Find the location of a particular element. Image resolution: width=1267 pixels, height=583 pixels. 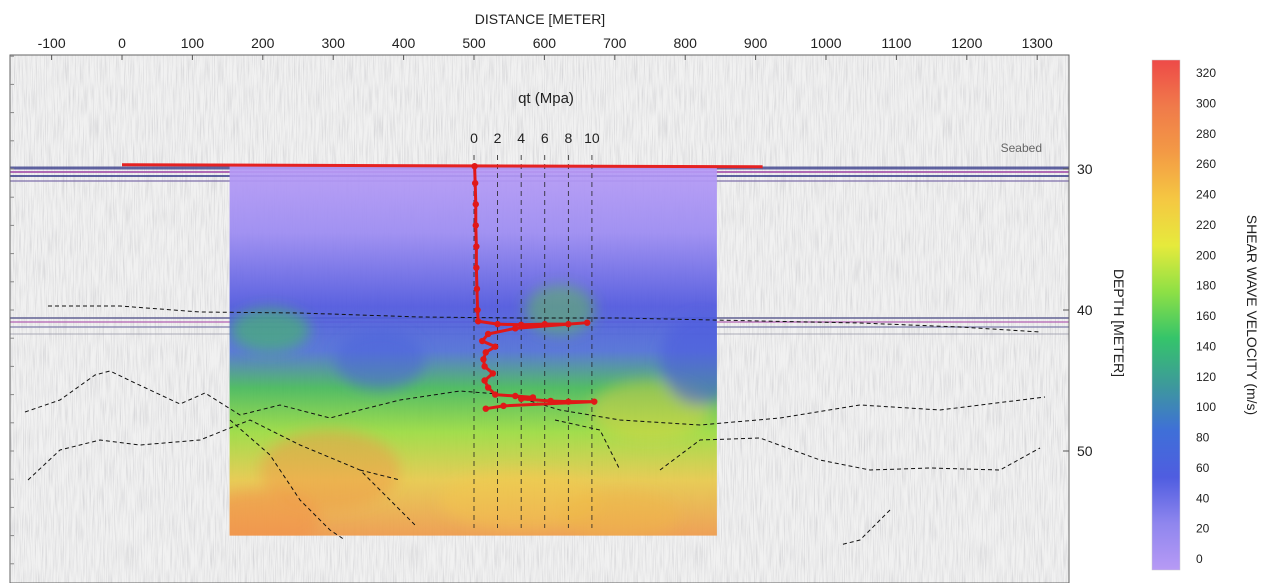

colorbar-tick-label: 160 is located at coordinates (1206, 316).